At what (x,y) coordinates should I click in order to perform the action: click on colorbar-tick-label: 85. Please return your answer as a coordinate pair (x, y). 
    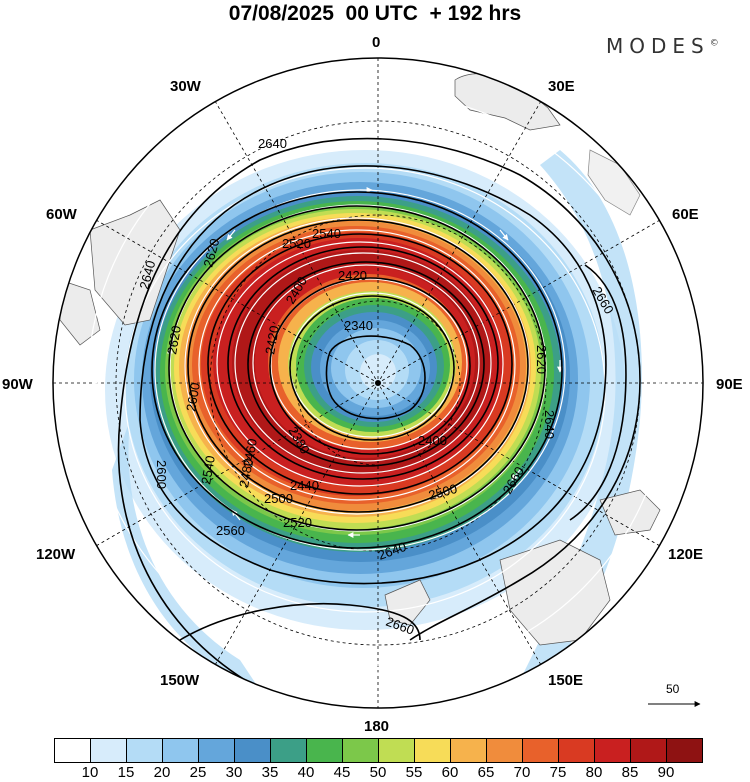
    Looking at the image, I should click on (630, 772).